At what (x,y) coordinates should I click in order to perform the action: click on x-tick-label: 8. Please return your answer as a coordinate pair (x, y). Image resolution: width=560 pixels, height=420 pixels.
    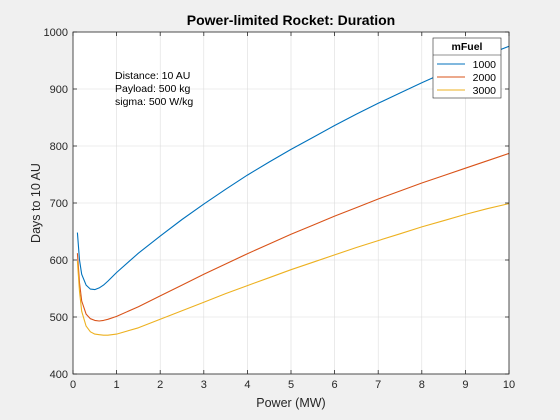
    Looking at the image, I should click on (422, 385).